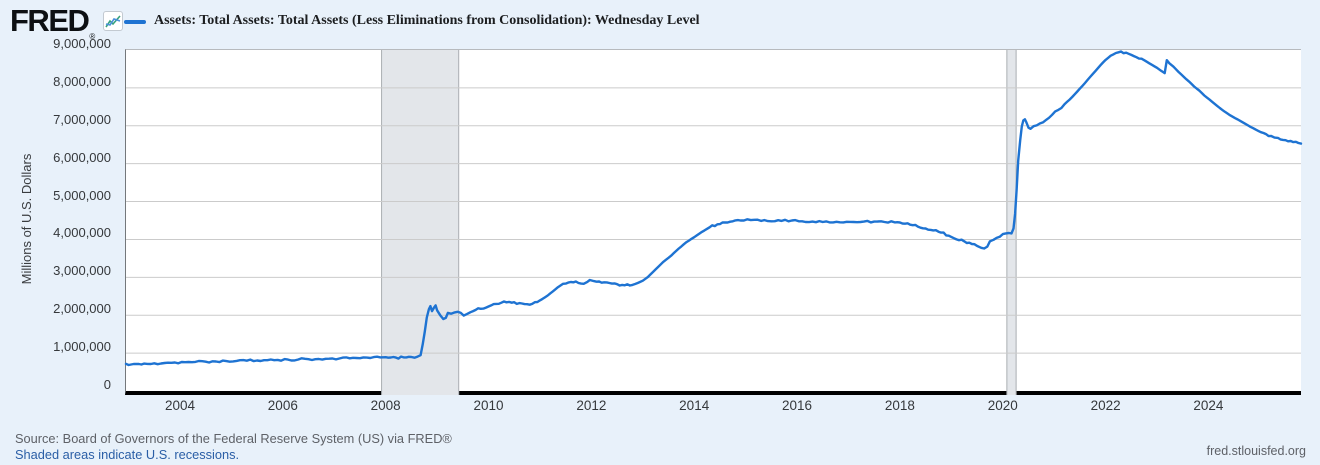  What do you see at coordinates (488, 405) in the screenshot?
I see `x-tick-label: 2010` at bounding box center [488, 405].